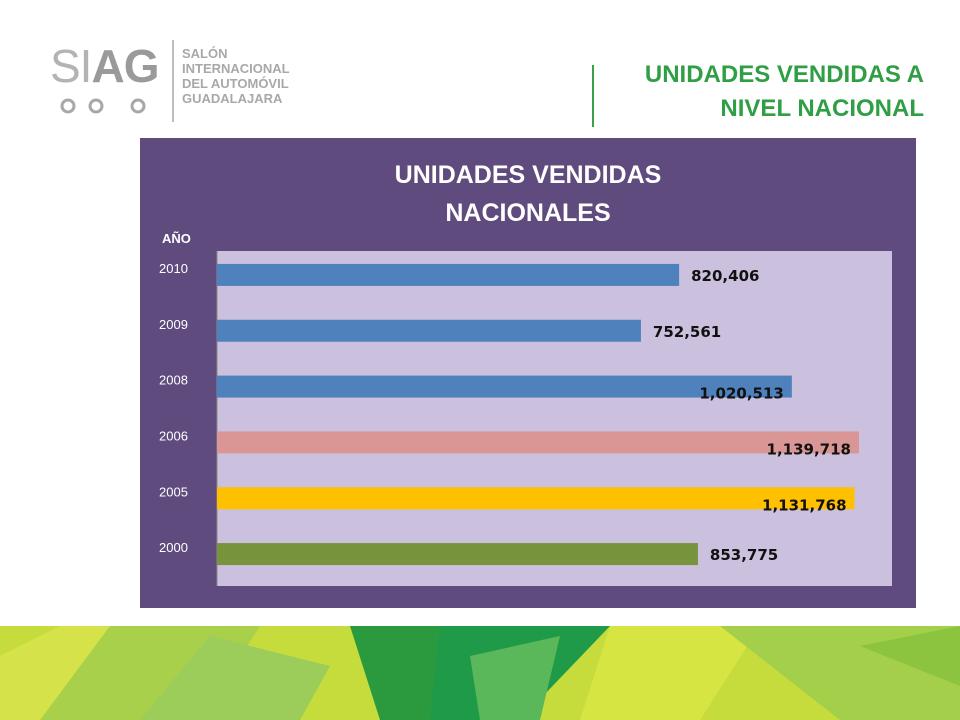  What do you see at coordinates (741, 394) in the screenshot?
I see `value-label-2008: 1,020,513` at bounding box center [741, 394].